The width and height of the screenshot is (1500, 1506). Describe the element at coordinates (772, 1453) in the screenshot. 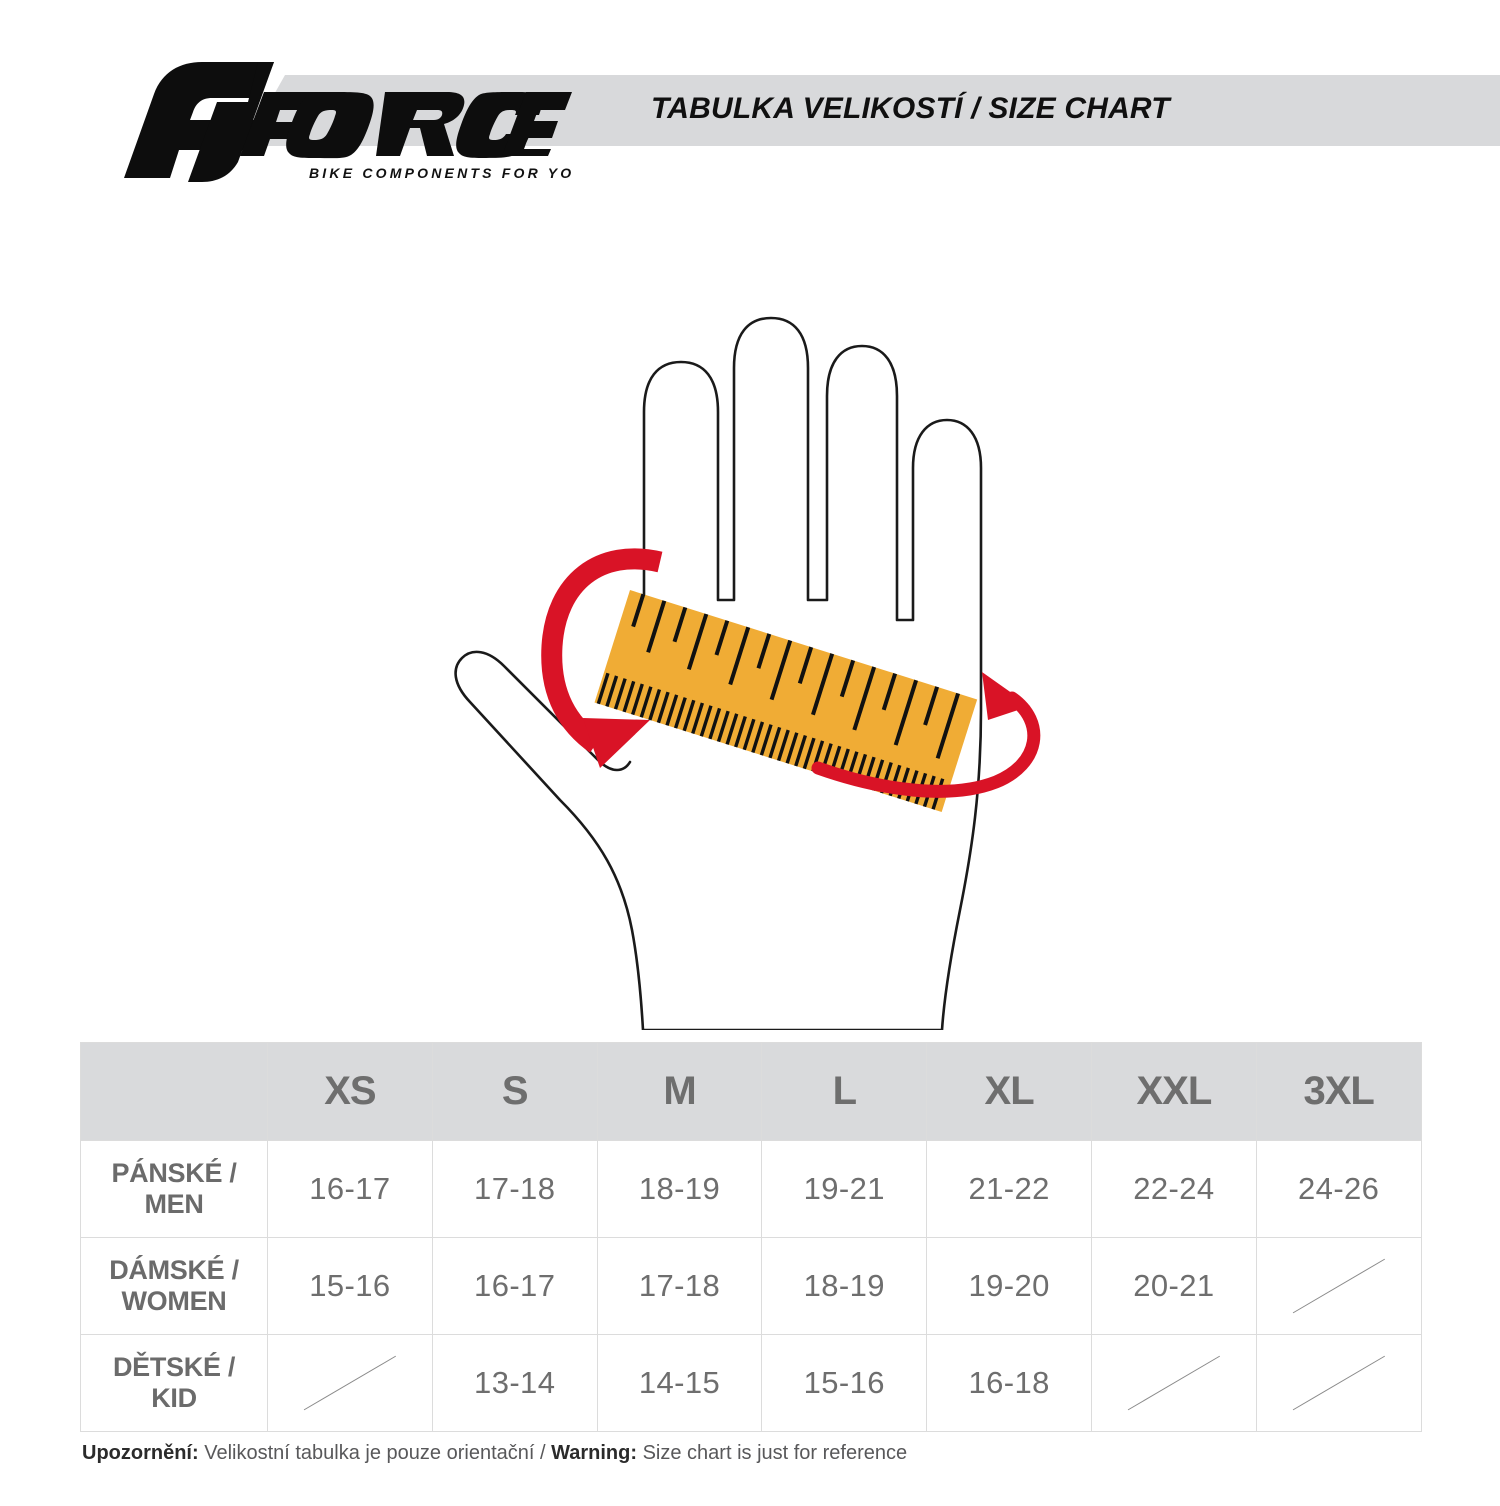

I see `warning-text-en: Size chart is just for reference` at that location.